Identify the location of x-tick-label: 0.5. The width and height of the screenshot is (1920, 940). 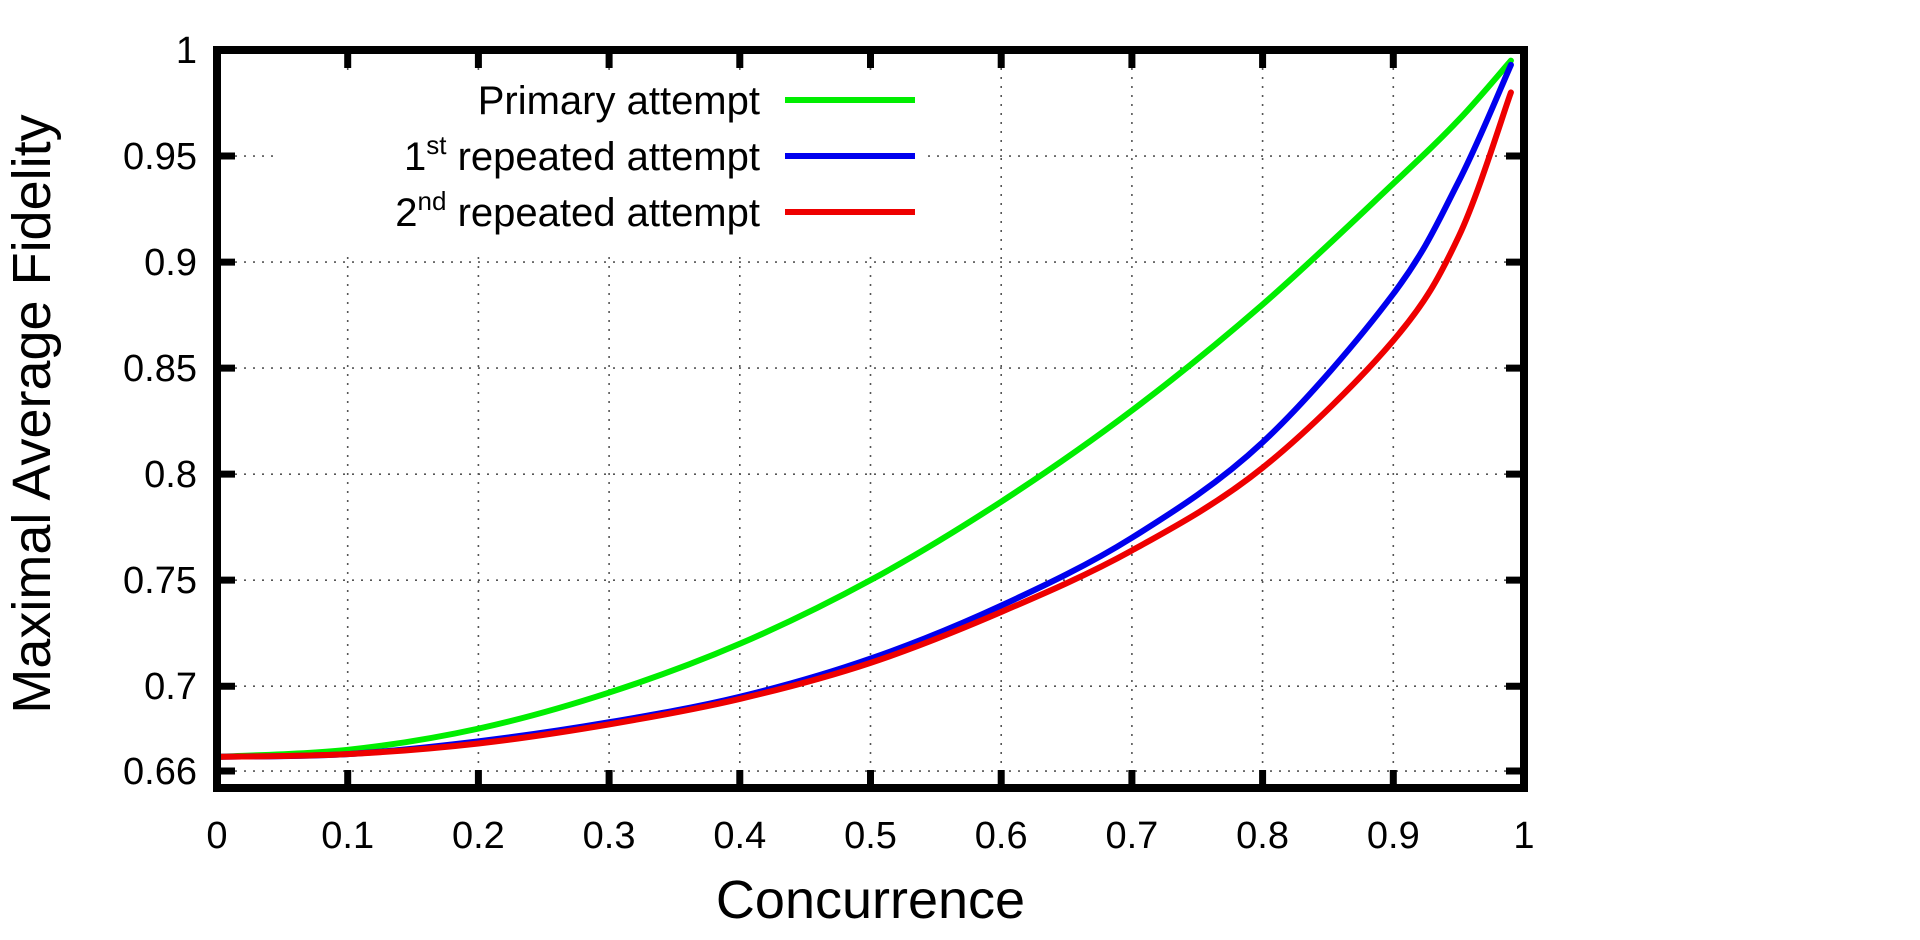
(870, 836).